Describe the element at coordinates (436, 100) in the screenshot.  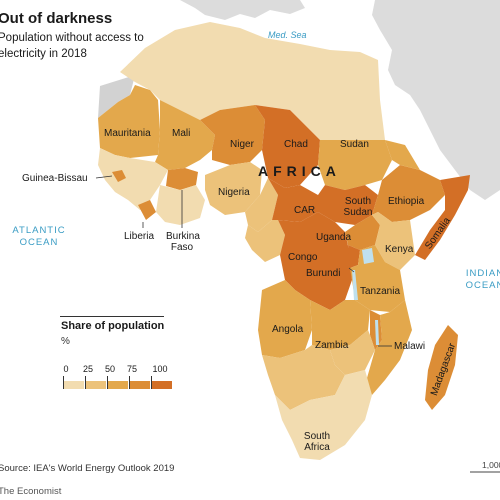
I see `middle-east-landmass` at that location.